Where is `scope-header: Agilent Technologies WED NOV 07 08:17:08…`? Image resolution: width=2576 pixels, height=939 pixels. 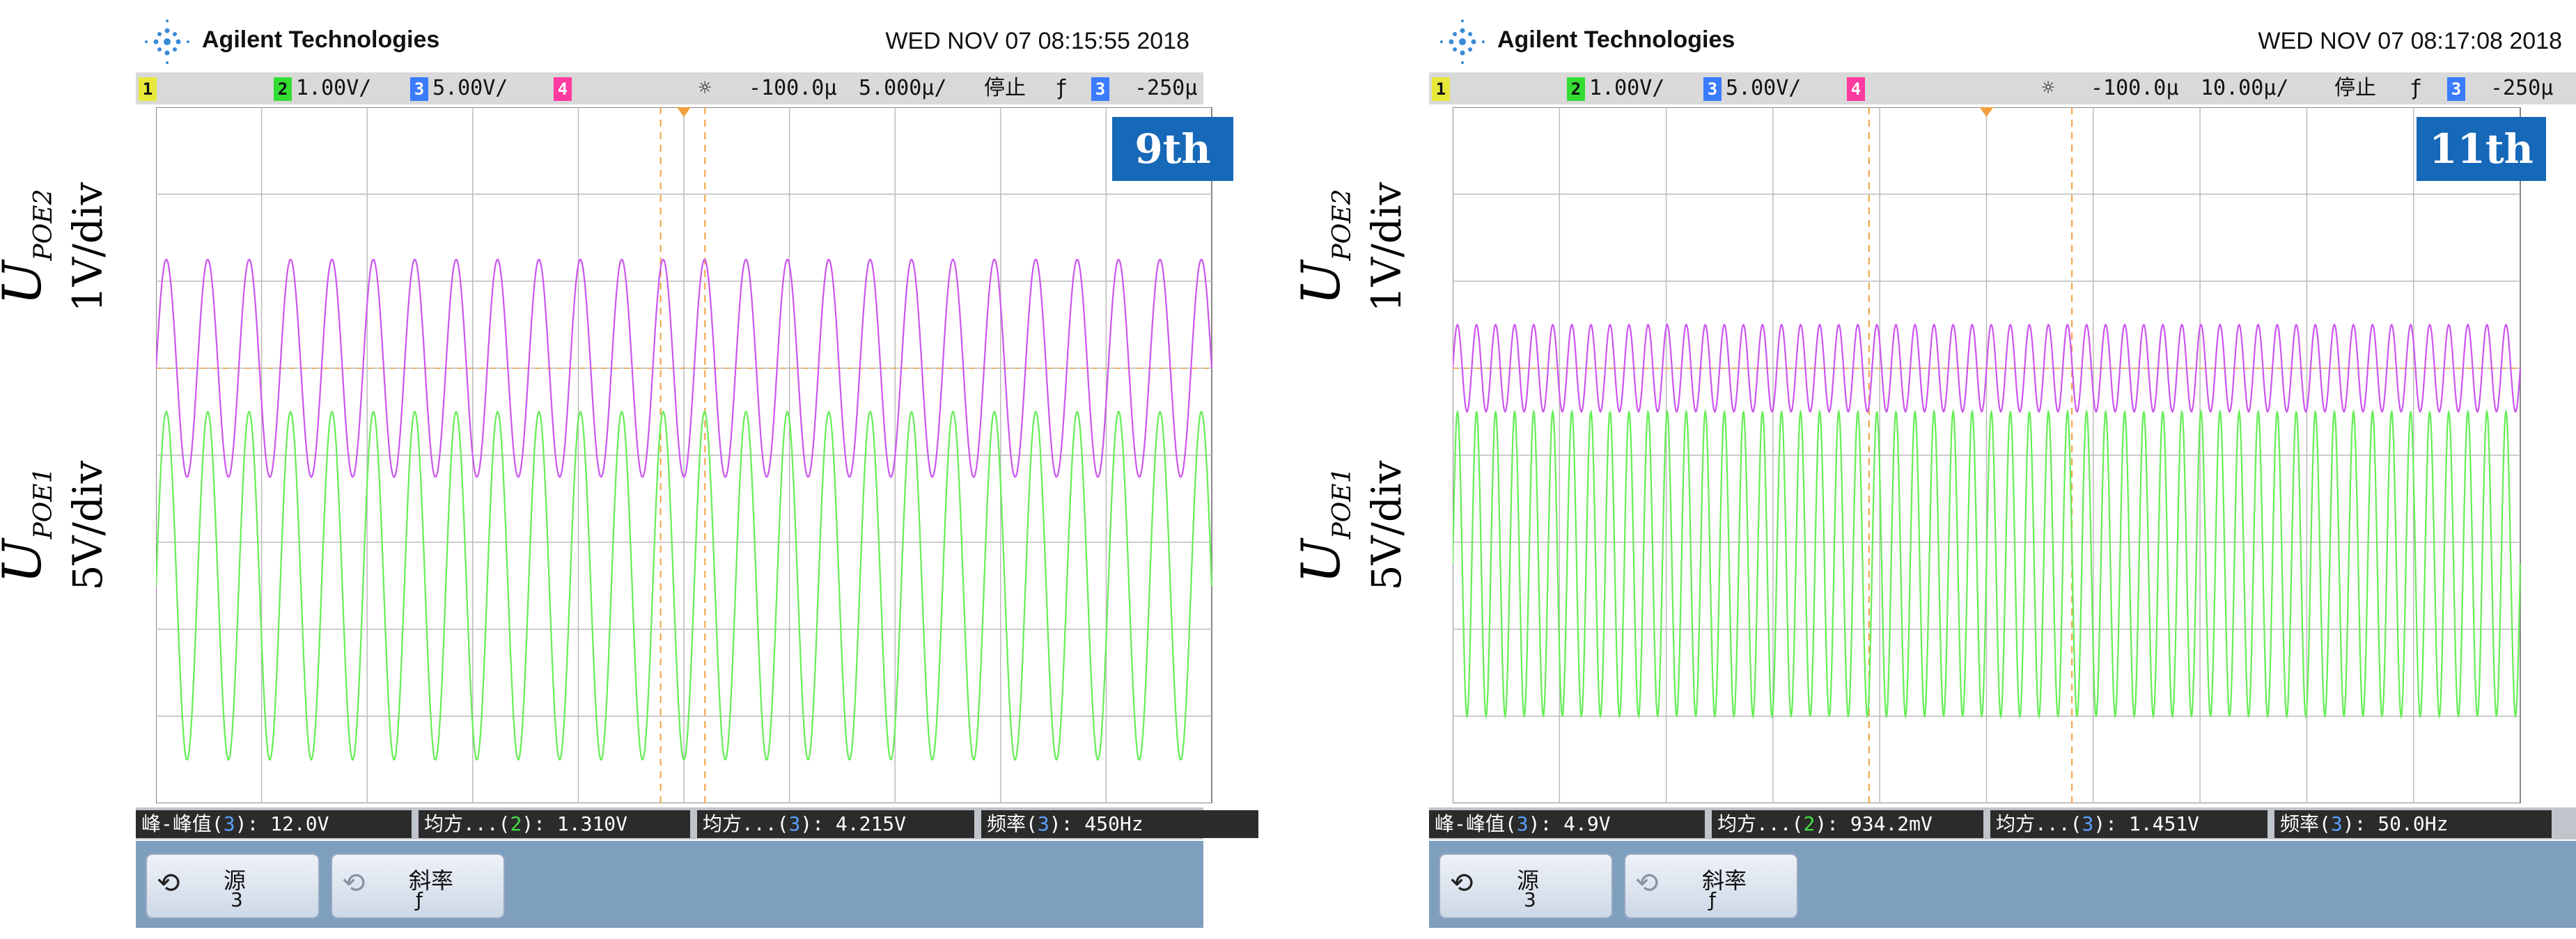
scope-header: Agilent Technologies WED NOV 07 08:17:08… is located at coordinates (1943, 42).